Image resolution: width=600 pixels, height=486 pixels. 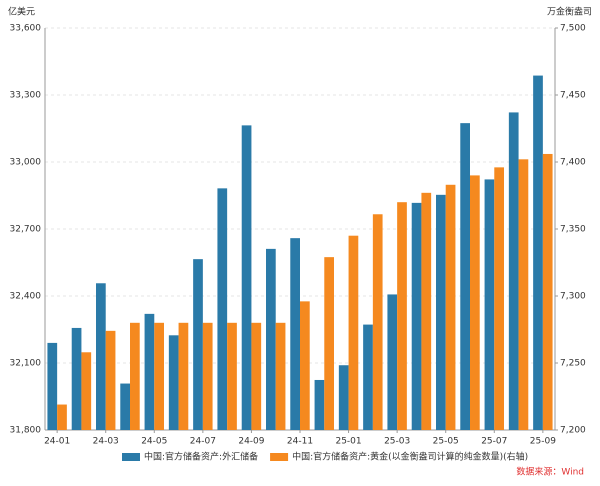 What do you see at coordinates (26, 29) in the screenshot?
I see `y-tick-label: 33,600` at bounding box center [26, 29].